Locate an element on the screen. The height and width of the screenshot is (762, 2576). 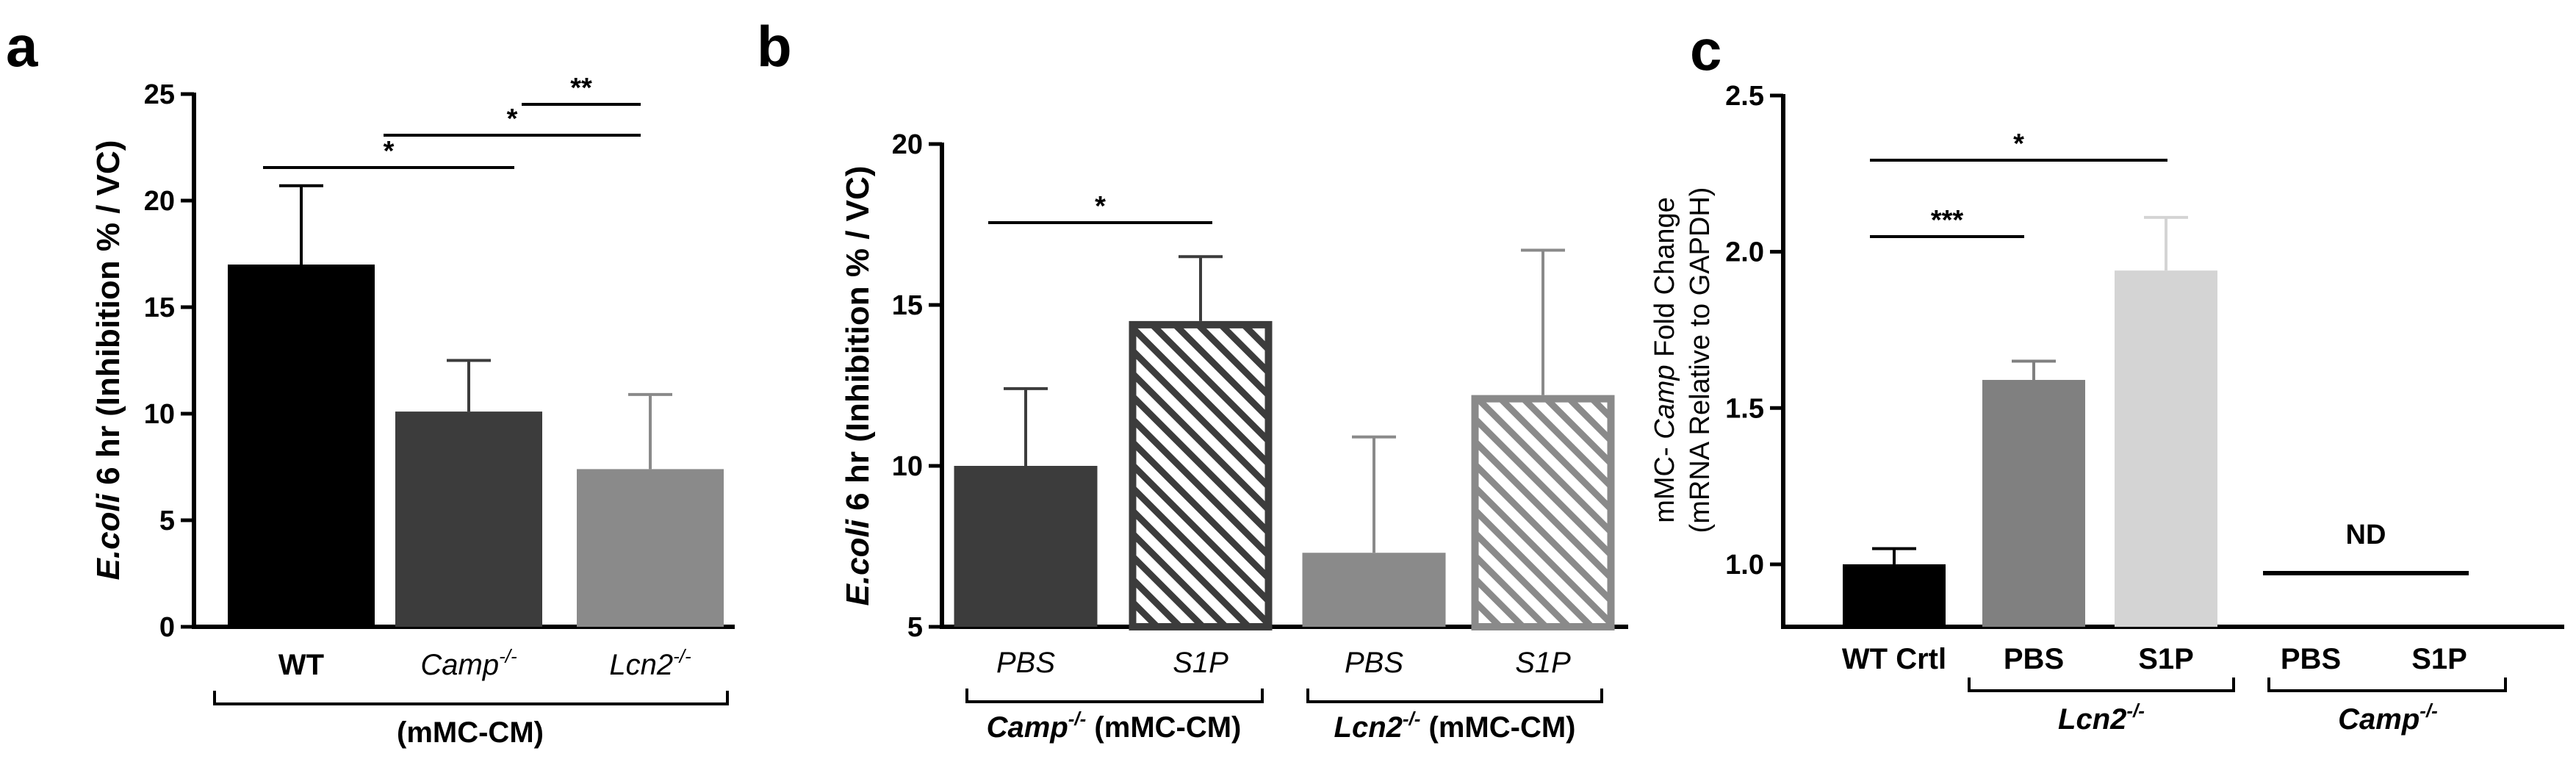
b-significance-label: * is located at coordinates (1100, 206).